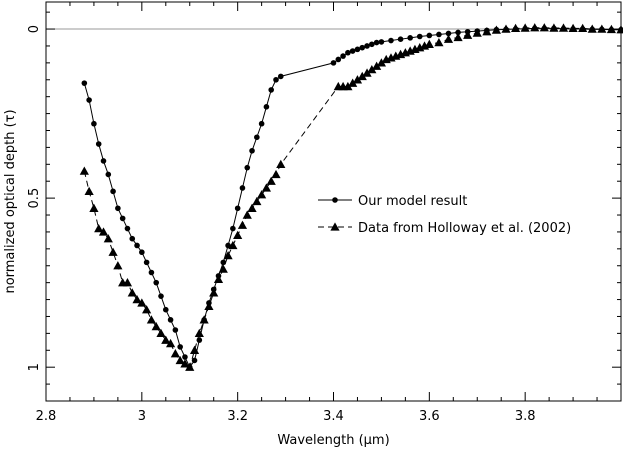 This screenshot has width=623, height=451. I want to click on y-tick-label: 1, so click(34, 367).